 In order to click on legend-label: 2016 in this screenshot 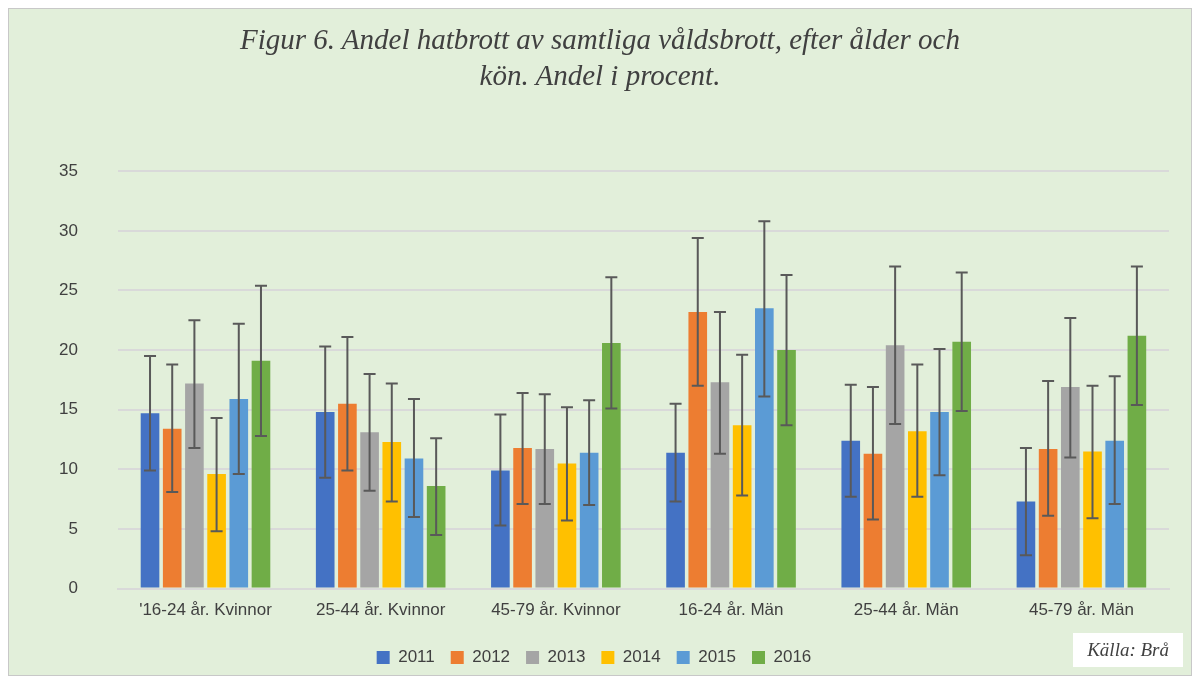, I will do `click(792, 657)`.